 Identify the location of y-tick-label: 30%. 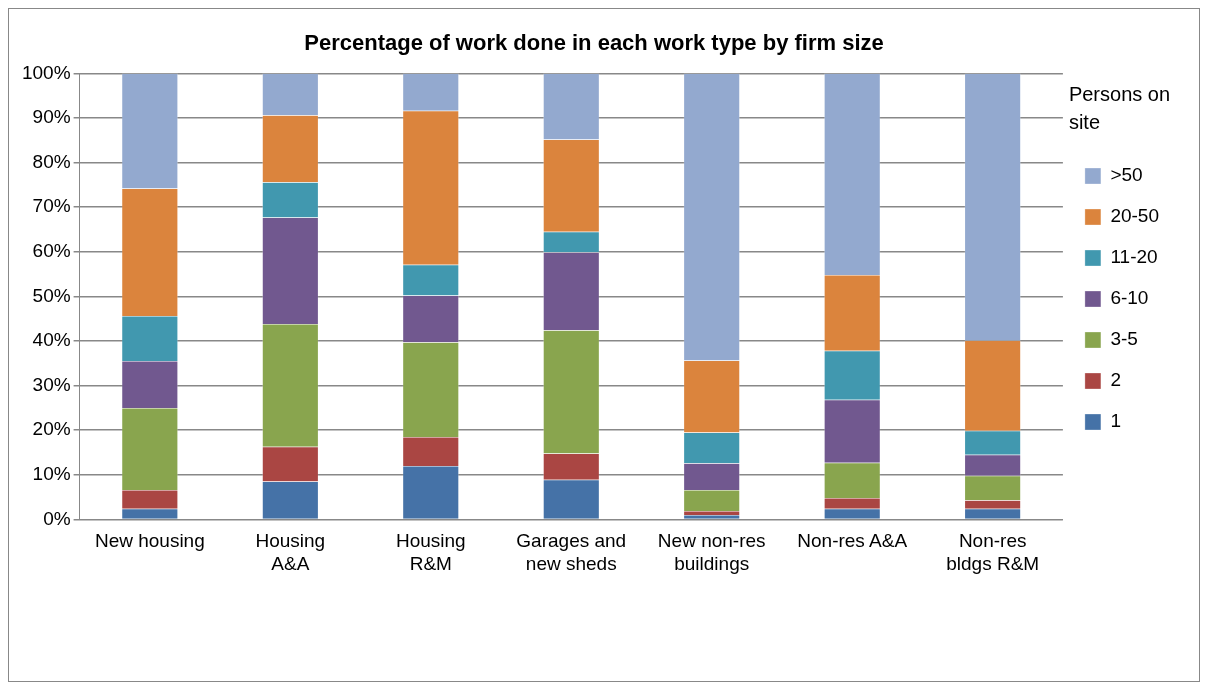
(51, 384).